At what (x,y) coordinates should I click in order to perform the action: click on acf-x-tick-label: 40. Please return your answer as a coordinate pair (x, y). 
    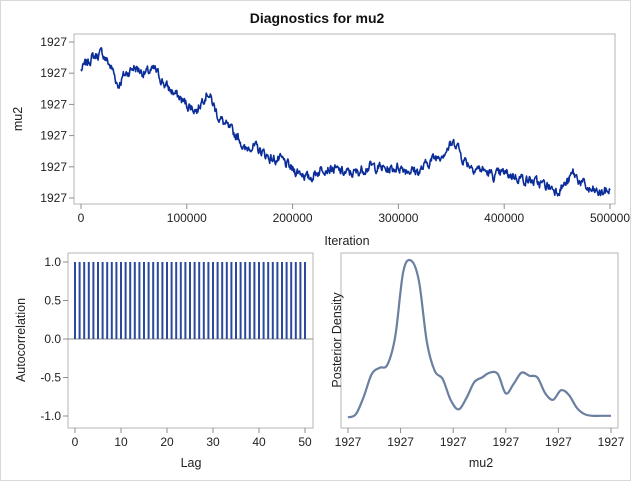
    Looking at the image, I should click on (259, 442).